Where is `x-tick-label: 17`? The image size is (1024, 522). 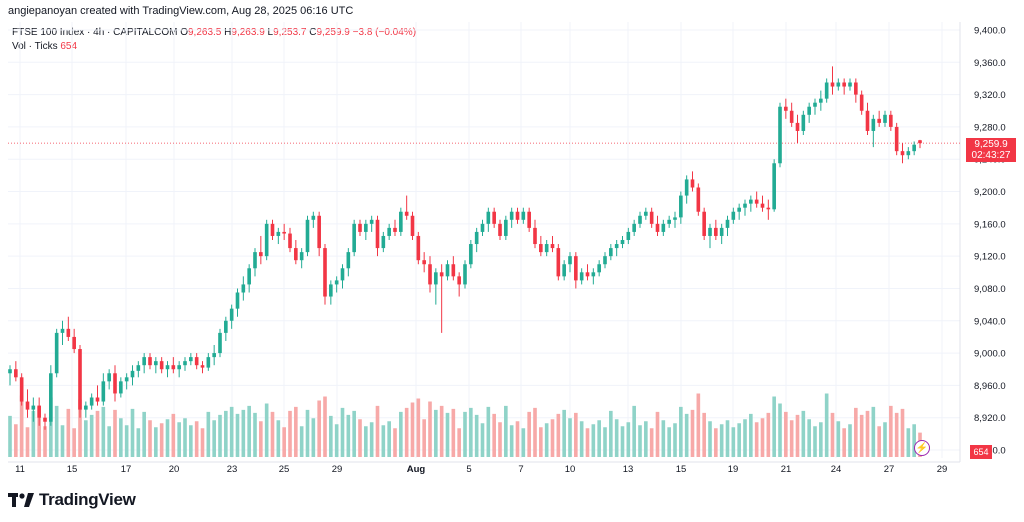
x-tick-label: 17 is located at coordinates (126, 469).